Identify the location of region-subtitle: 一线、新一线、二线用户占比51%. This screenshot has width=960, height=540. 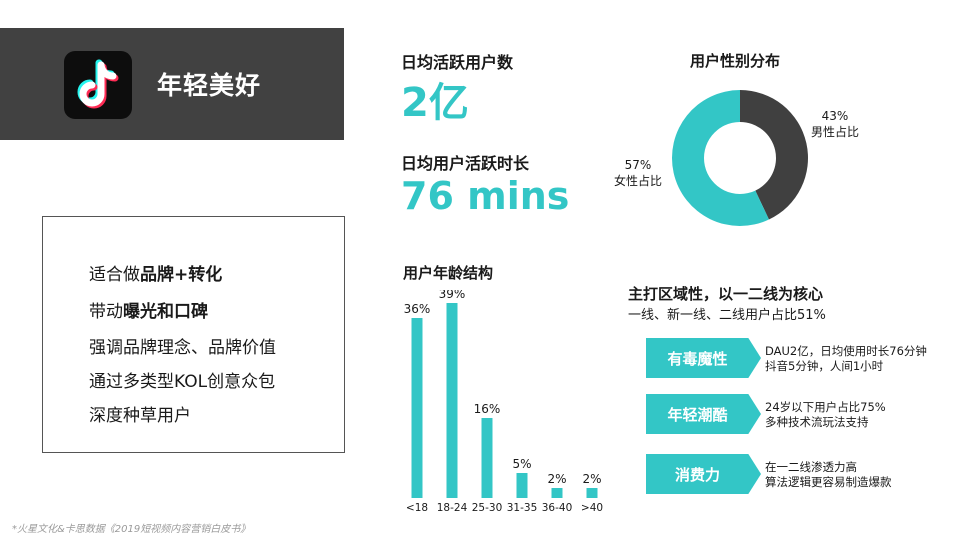
(727, 315).